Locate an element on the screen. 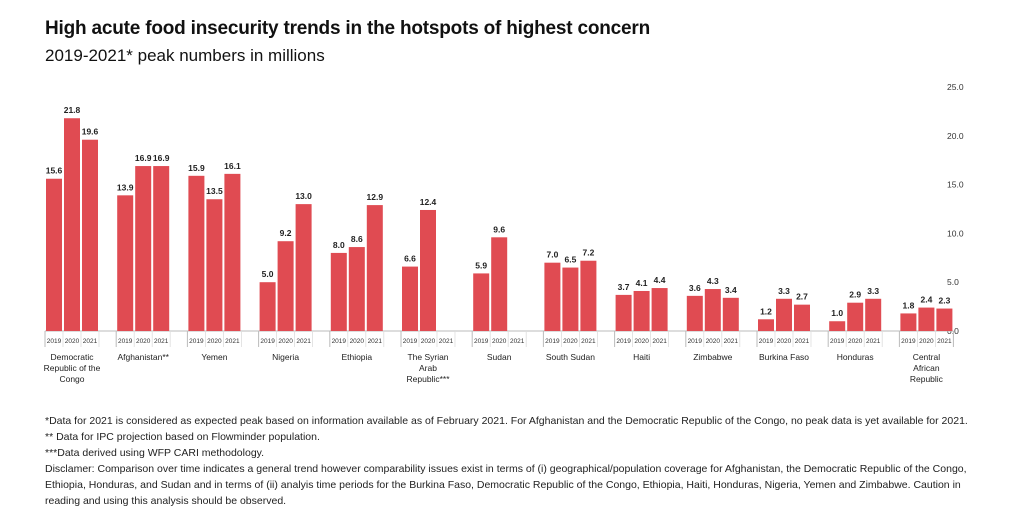 The image size is (1024, 524). bar-value-label: 8.0 is located at coordinates (339, 245).